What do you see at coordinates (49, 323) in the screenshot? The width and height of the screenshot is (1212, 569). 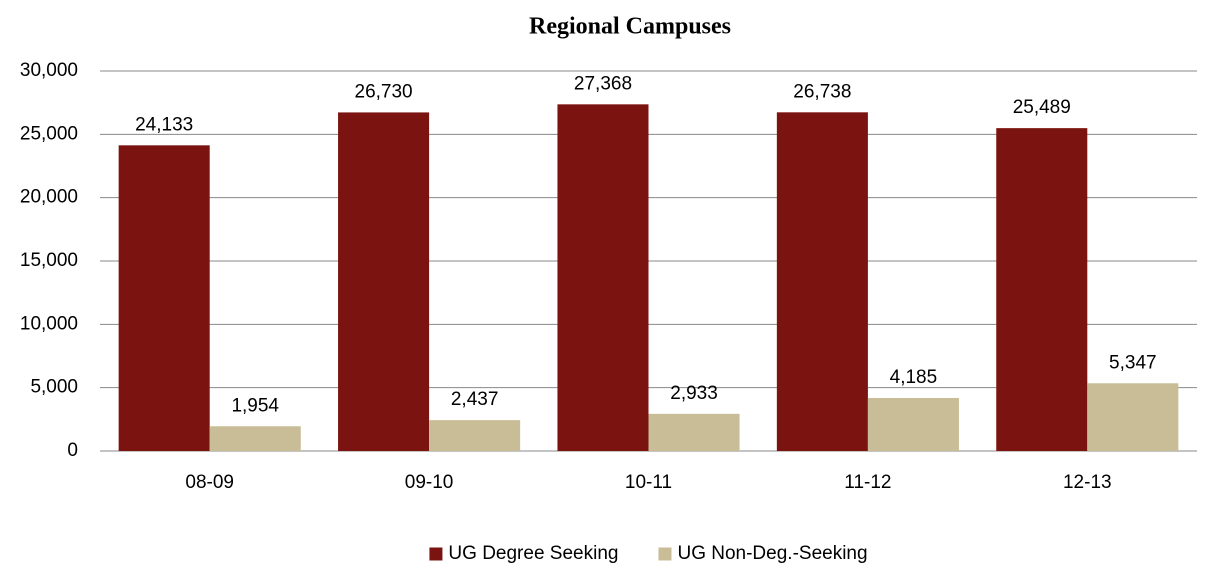 I see `y-tick-label: 10,000` at bounding box center [49, 323].